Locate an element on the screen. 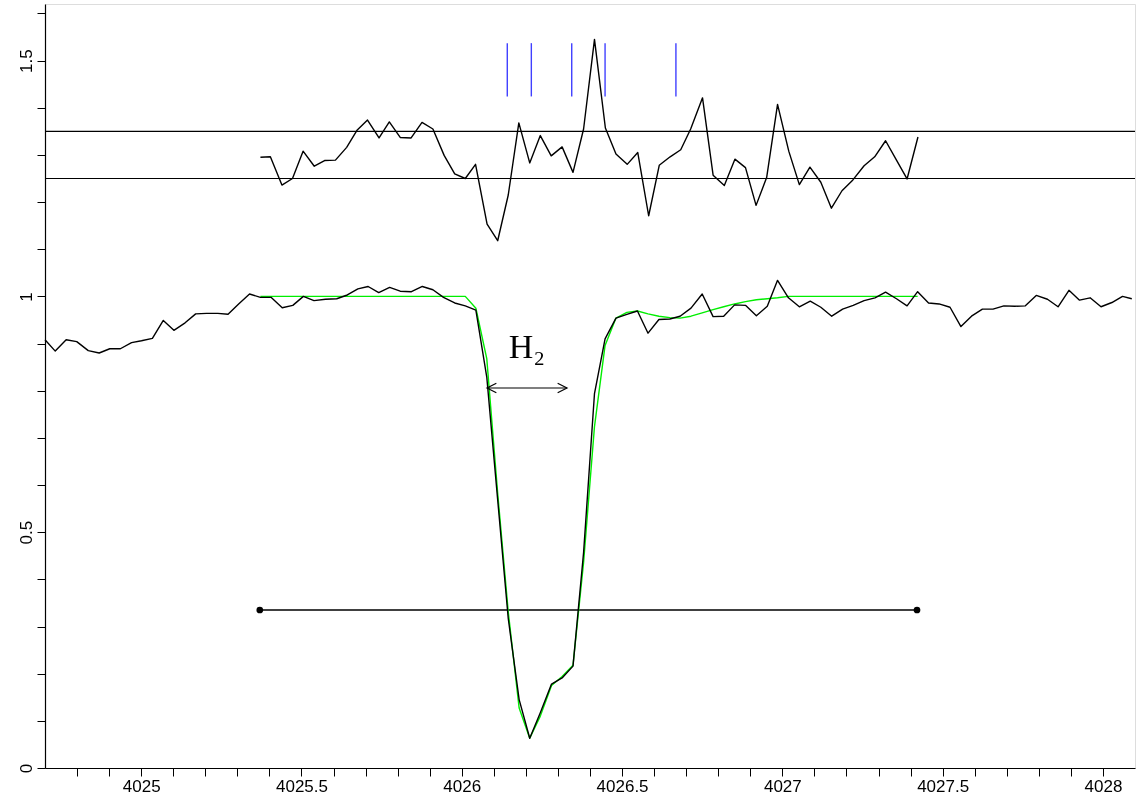  x-tick-label: 4027.5 is located at coordinates (943, 786).